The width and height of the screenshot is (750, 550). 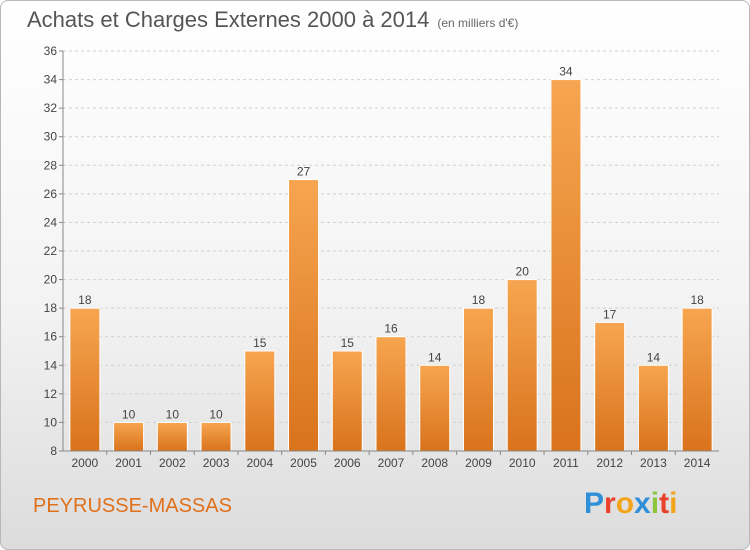 What do you see at coordinates (304, 172) in the screenshot?
I see `bar-value-label: 27` at bounding box center [304, 172].